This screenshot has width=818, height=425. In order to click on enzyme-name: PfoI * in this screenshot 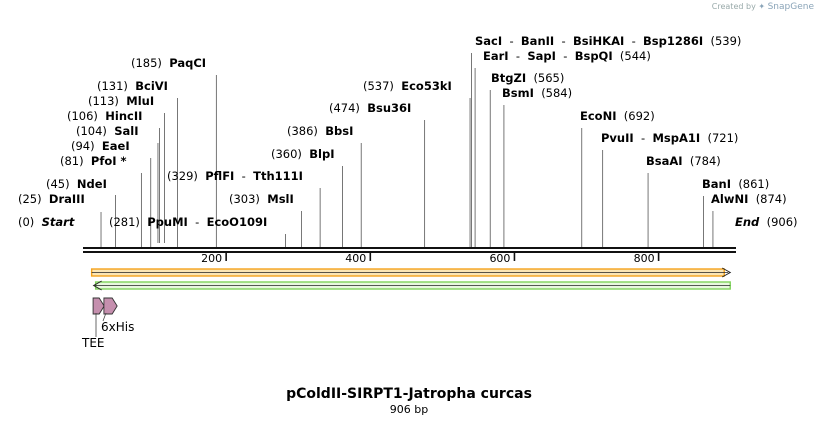, I will do `click(108, 161)`.